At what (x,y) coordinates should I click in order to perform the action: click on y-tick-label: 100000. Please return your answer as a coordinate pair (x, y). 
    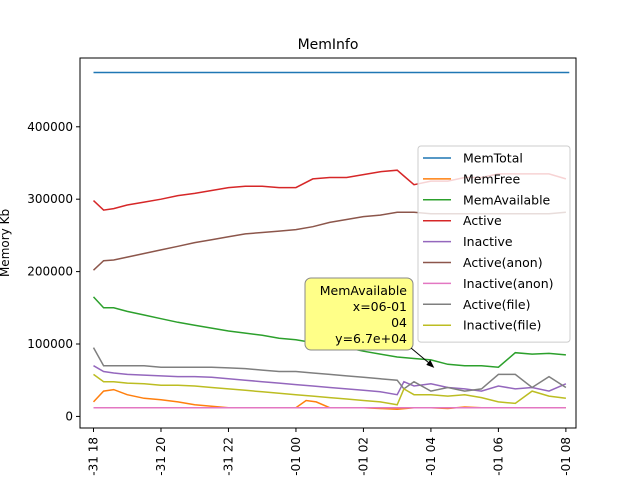
    Looking at the image, I should click on (50, 344).